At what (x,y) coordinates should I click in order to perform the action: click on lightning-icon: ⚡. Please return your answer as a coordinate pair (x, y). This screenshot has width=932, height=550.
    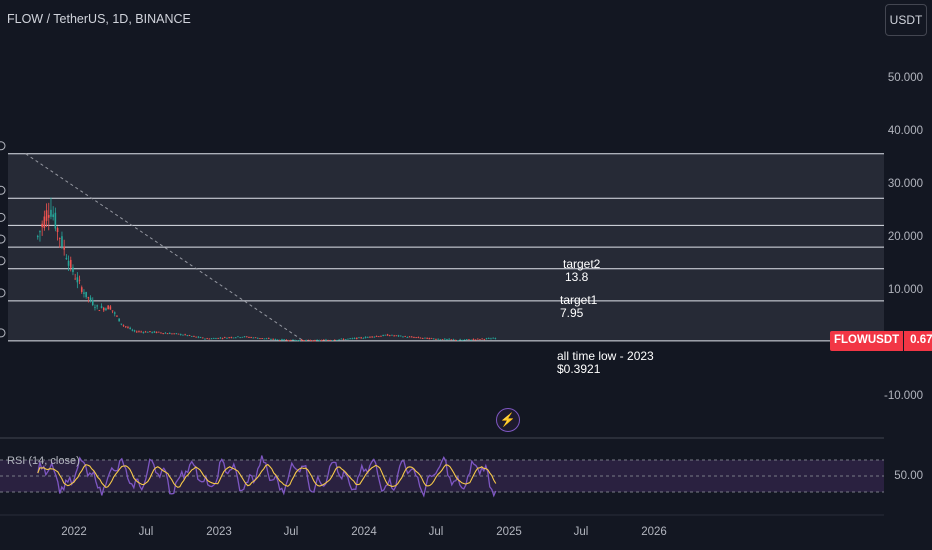
    Looking at the image, I should click on (508, 420).